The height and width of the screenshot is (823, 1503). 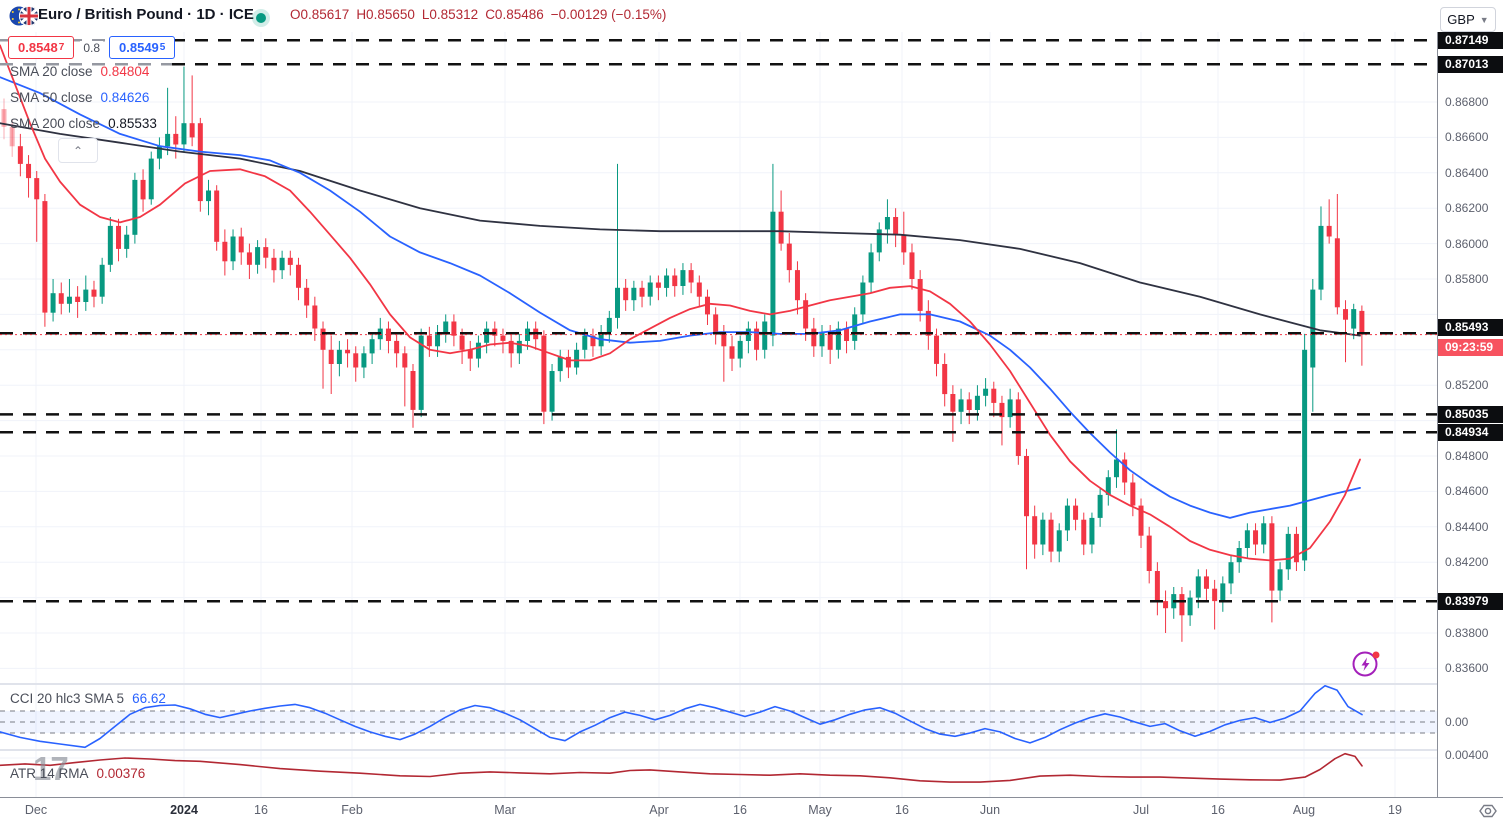 I want to click on price-tick-label: 0.84600, so click(x=1470, y=491).